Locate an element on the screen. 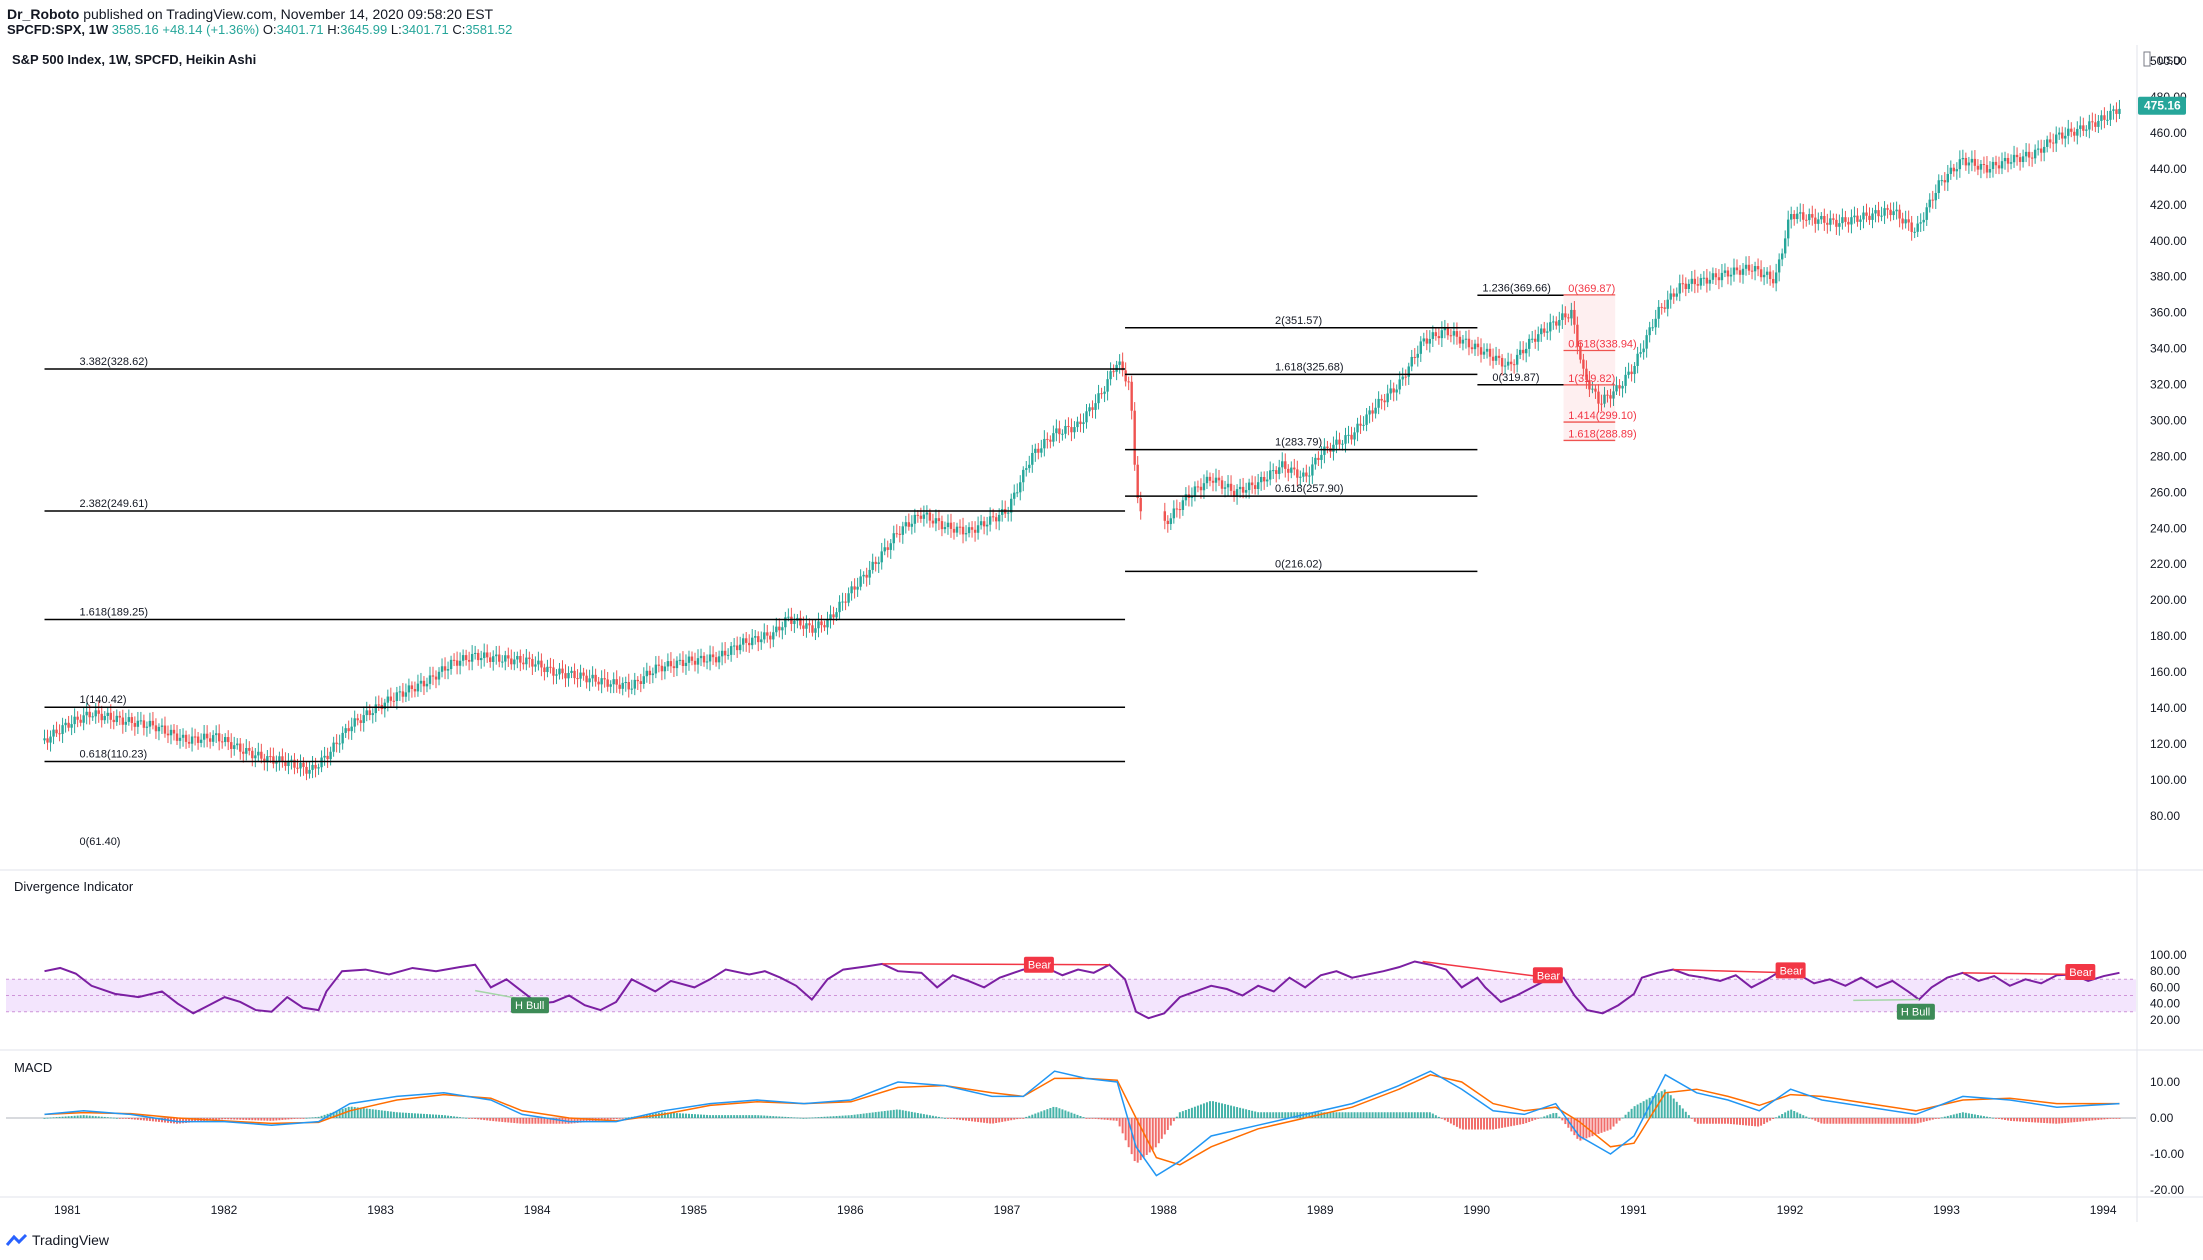 The image size is (2203, 1260). main-y-tick: 500.00 is located at coordinates (2168, 61).